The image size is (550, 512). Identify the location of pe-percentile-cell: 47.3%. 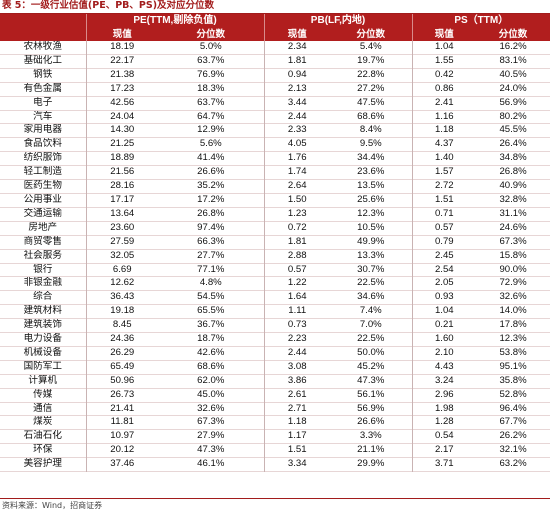
(211, 450).